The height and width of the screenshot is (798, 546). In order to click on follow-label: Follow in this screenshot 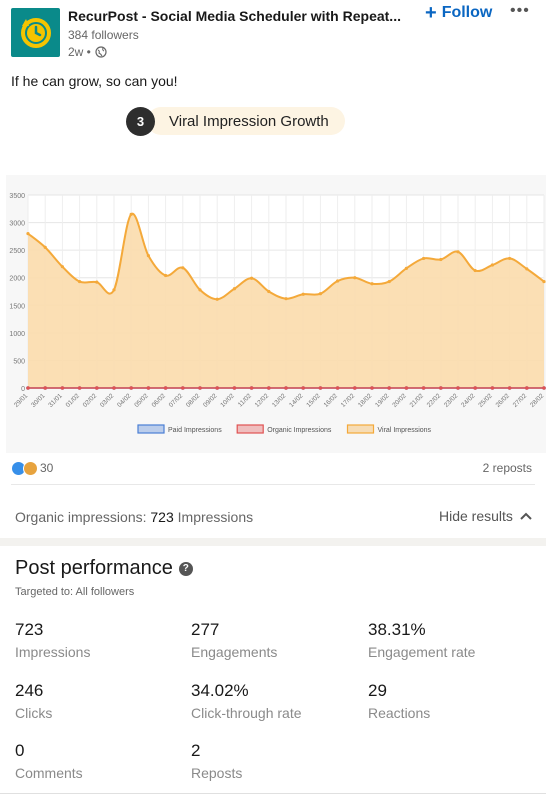, I will do `click(467, 12)`.